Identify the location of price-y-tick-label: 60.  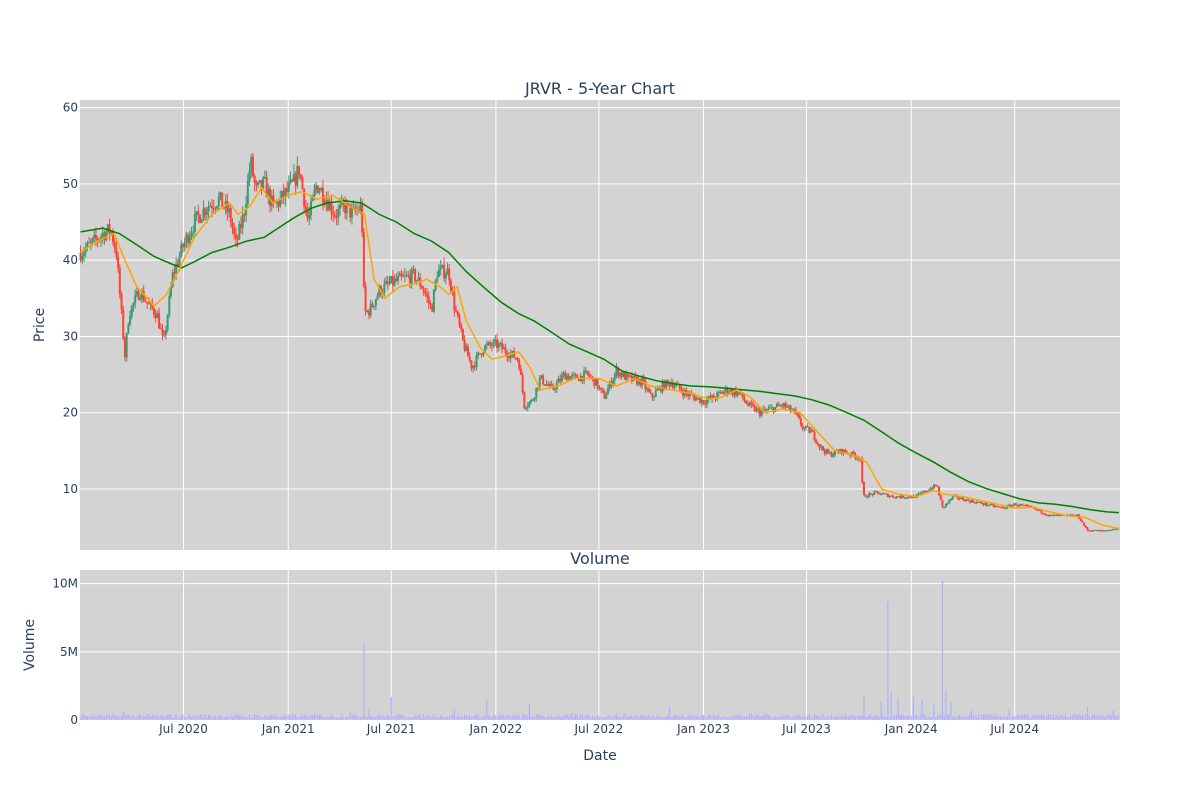
(70, 108).